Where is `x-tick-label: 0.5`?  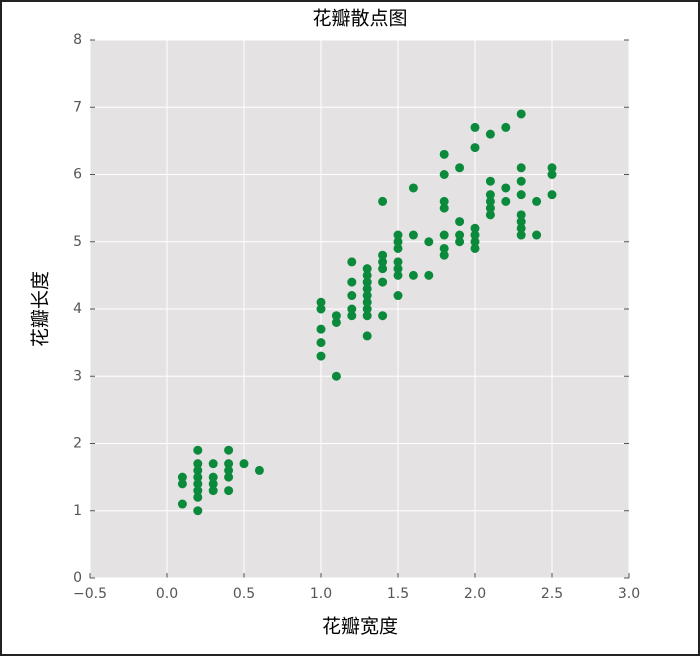 x-tick-label: 0.5 is located at coordinates (244, 594).